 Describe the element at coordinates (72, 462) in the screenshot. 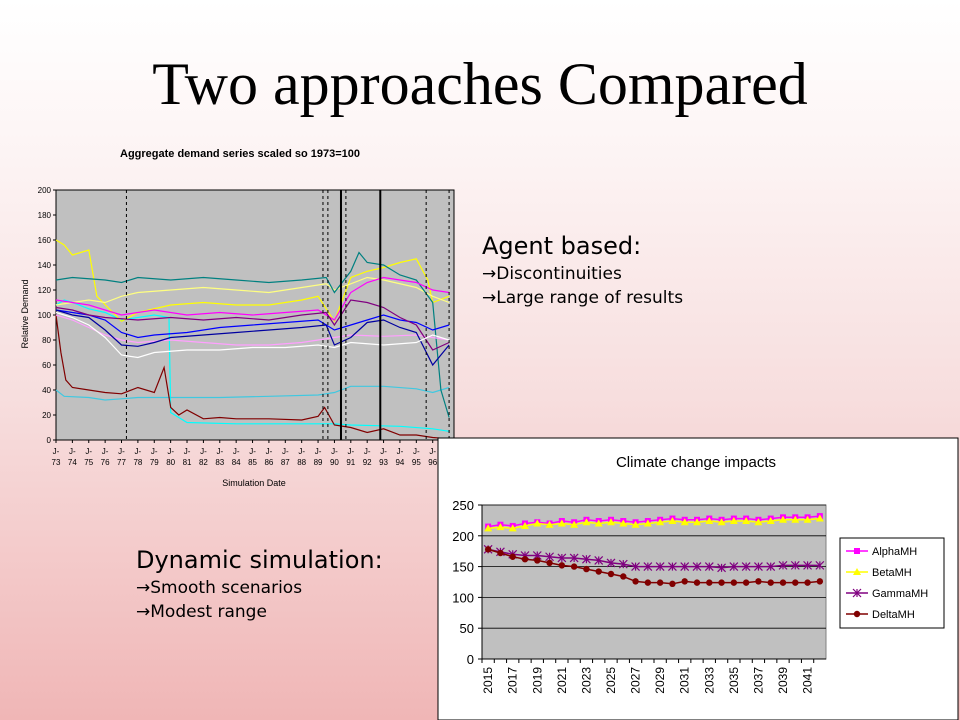

I see `chart1-xtick-label-bottom: 74` at that location.